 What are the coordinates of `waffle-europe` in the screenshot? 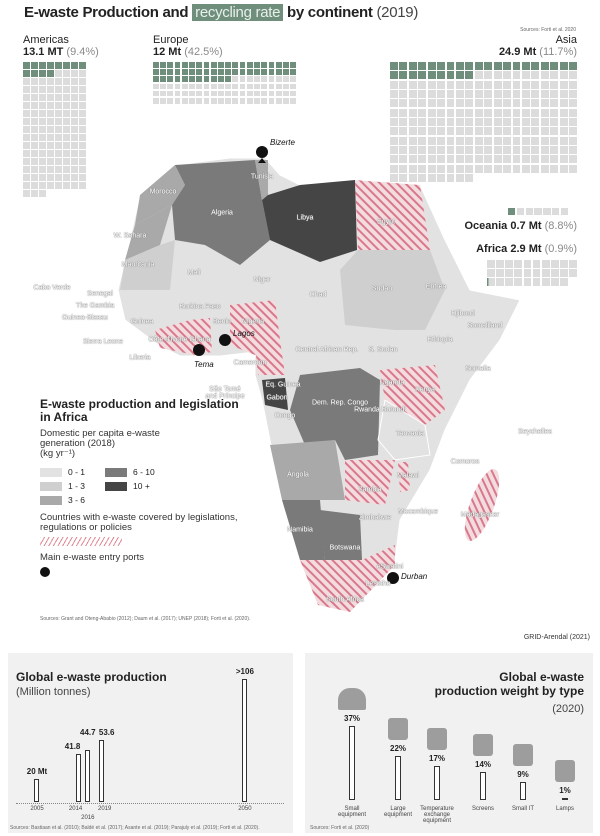 It's located at (224, 83).